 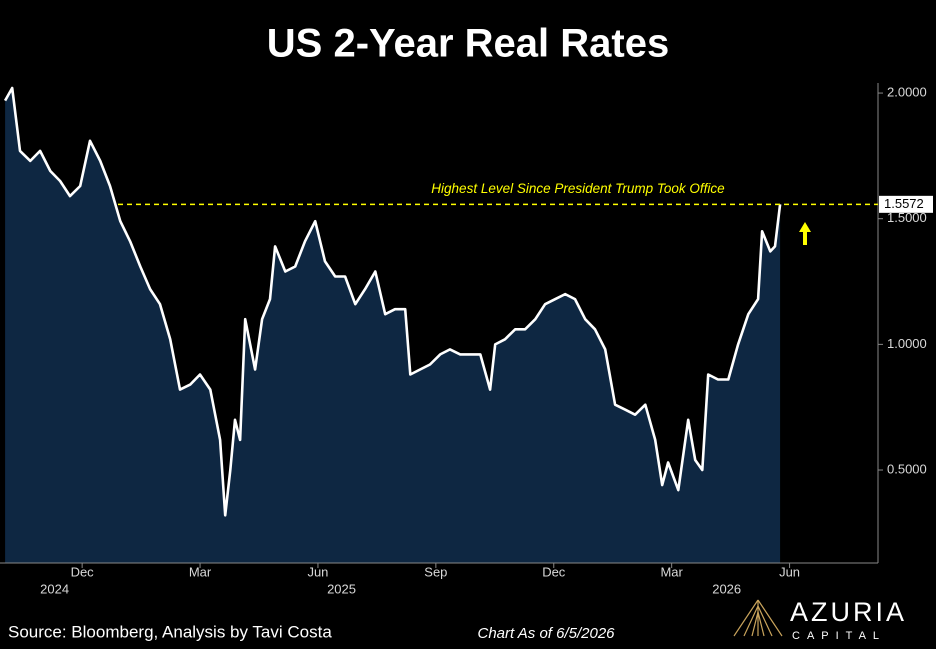 What do you see at coordinates (805, 233) in the screenshot?
I see `arrow` at bounding box center [805, 233].